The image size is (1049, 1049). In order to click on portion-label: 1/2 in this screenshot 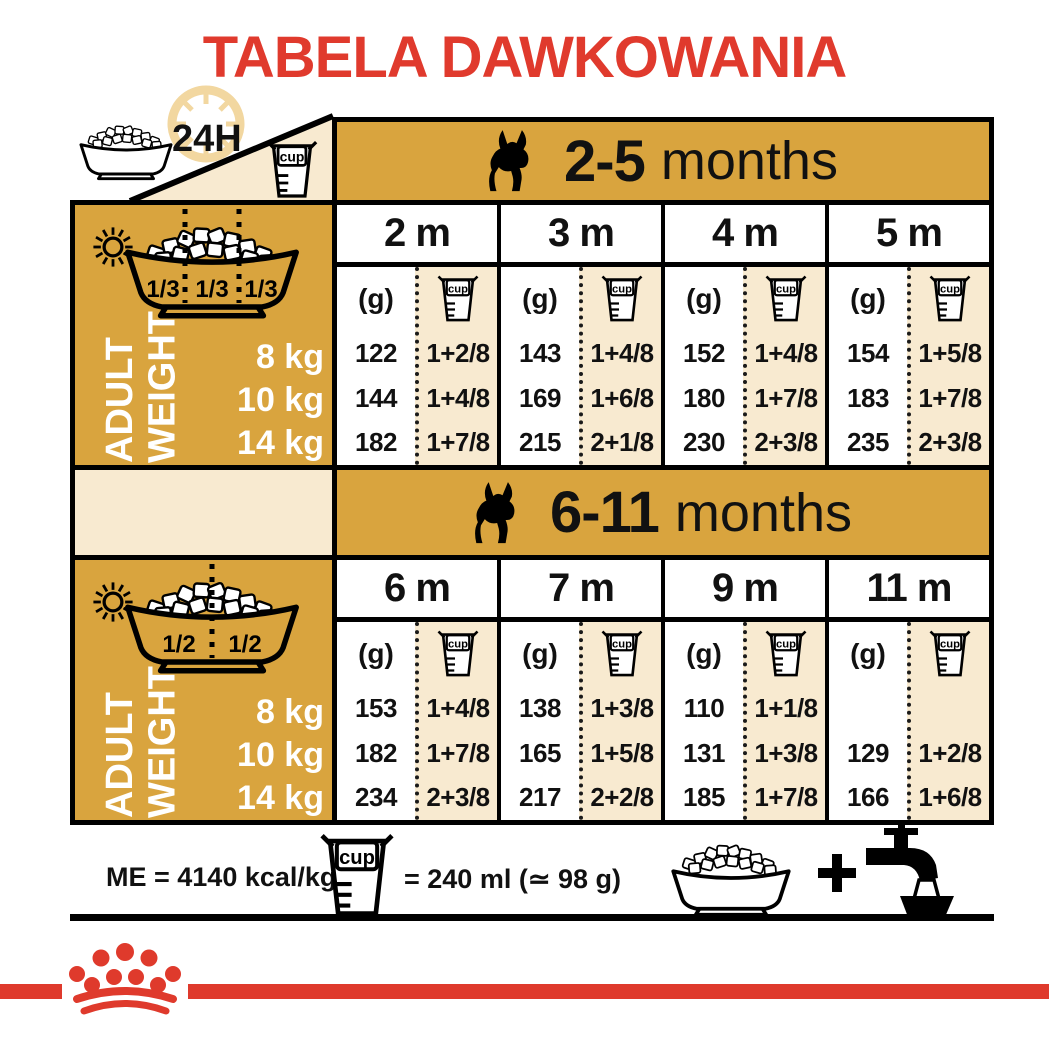, I will do `click(244, 644)`.